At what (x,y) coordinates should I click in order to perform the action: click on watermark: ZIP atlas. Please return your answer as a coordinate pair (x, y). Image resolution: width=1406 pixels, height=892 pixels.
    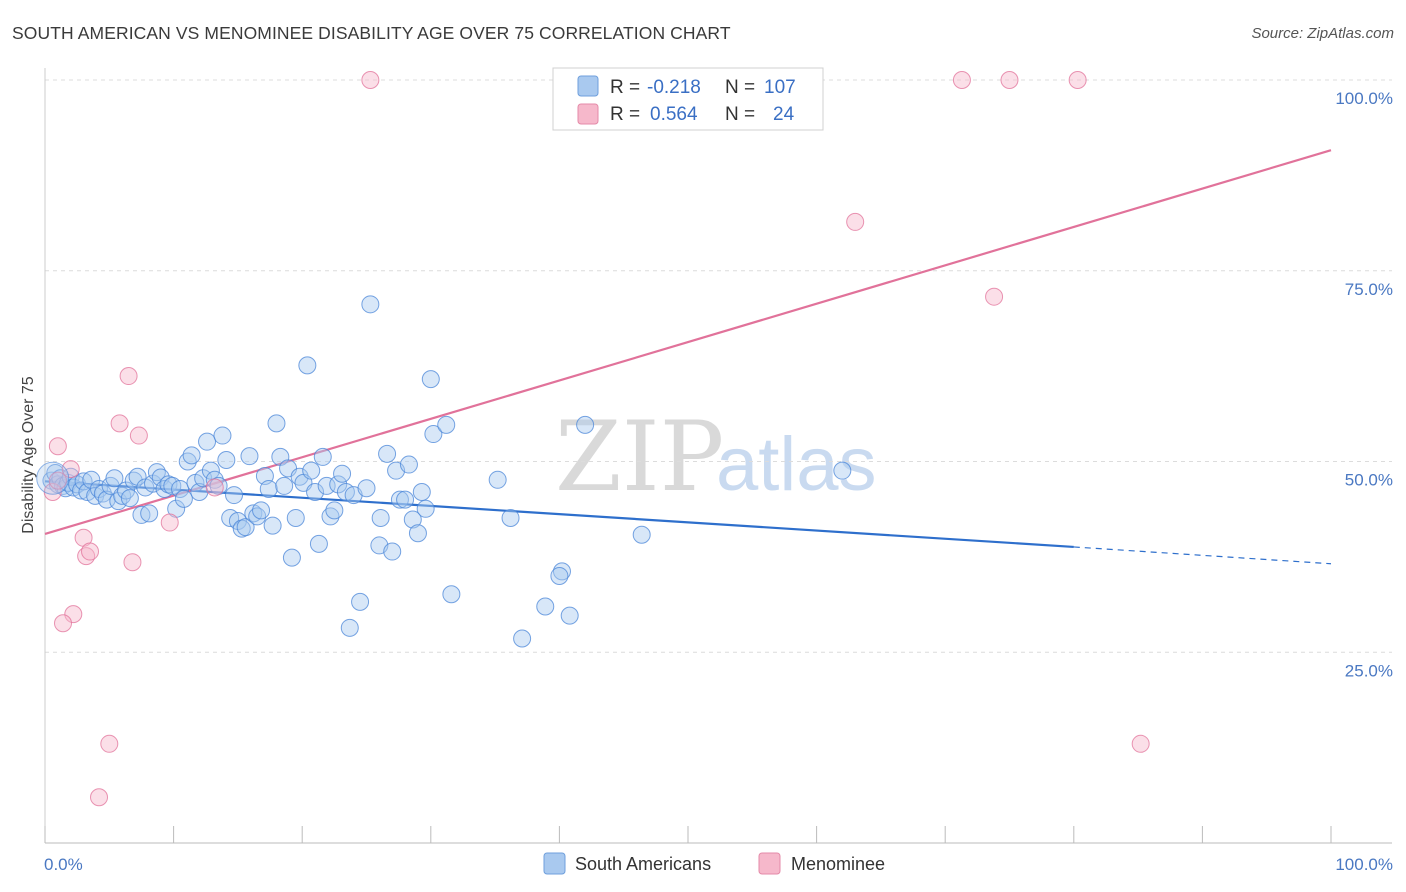
    Looking at the image, I should click on (716, 457).